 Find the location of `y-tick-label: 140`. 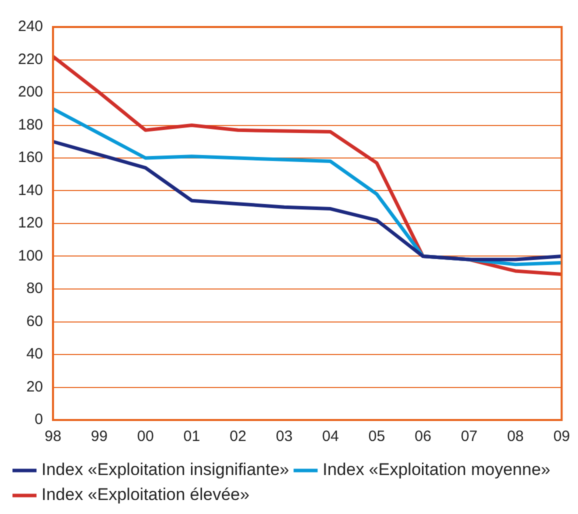

y-tick-label: 140 is located at coordinates (31, 190).